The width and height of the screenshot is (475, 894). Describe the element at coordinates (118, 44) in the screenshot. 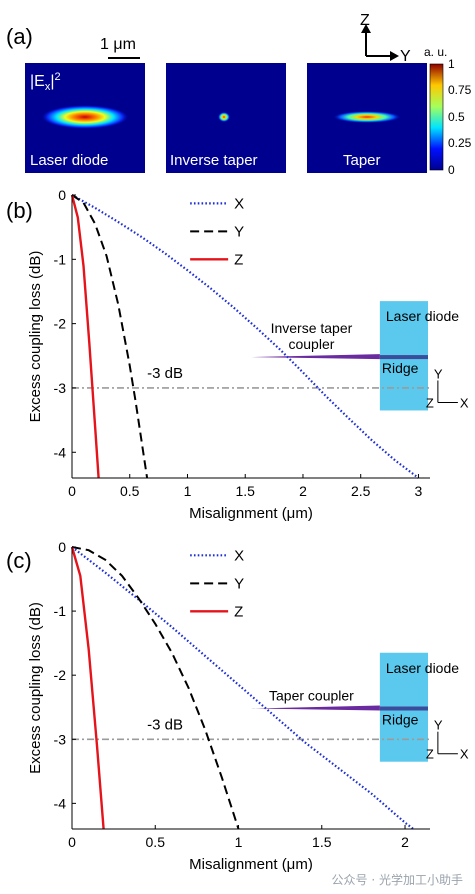

I see `scale-bar-label: 1 μm` at that location.